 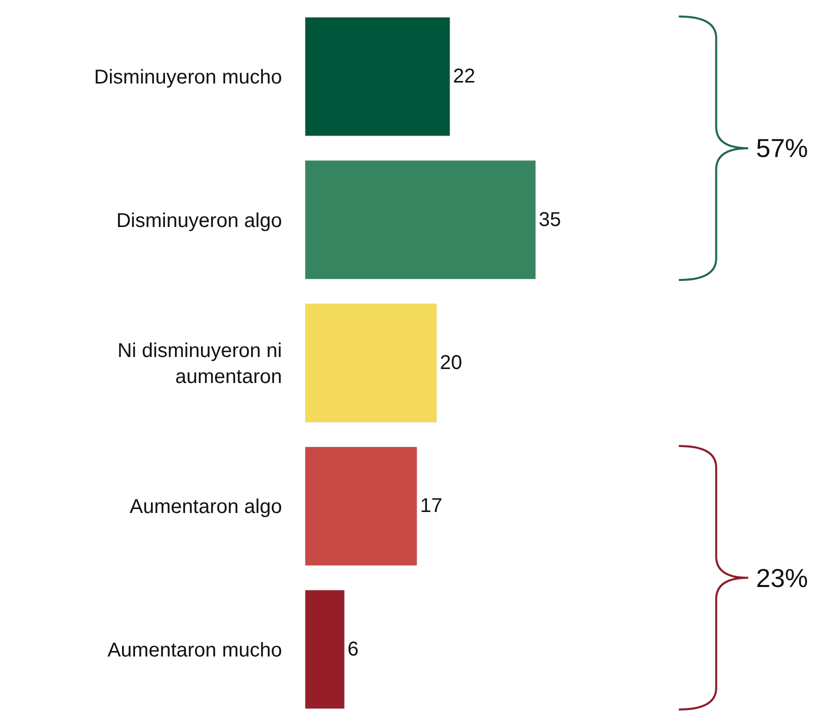 What do you see at coordinates (188, 77) in the screenshot?
I see `y-tick-label: Disminuyeron mucho` at bounding box center [188, 77].